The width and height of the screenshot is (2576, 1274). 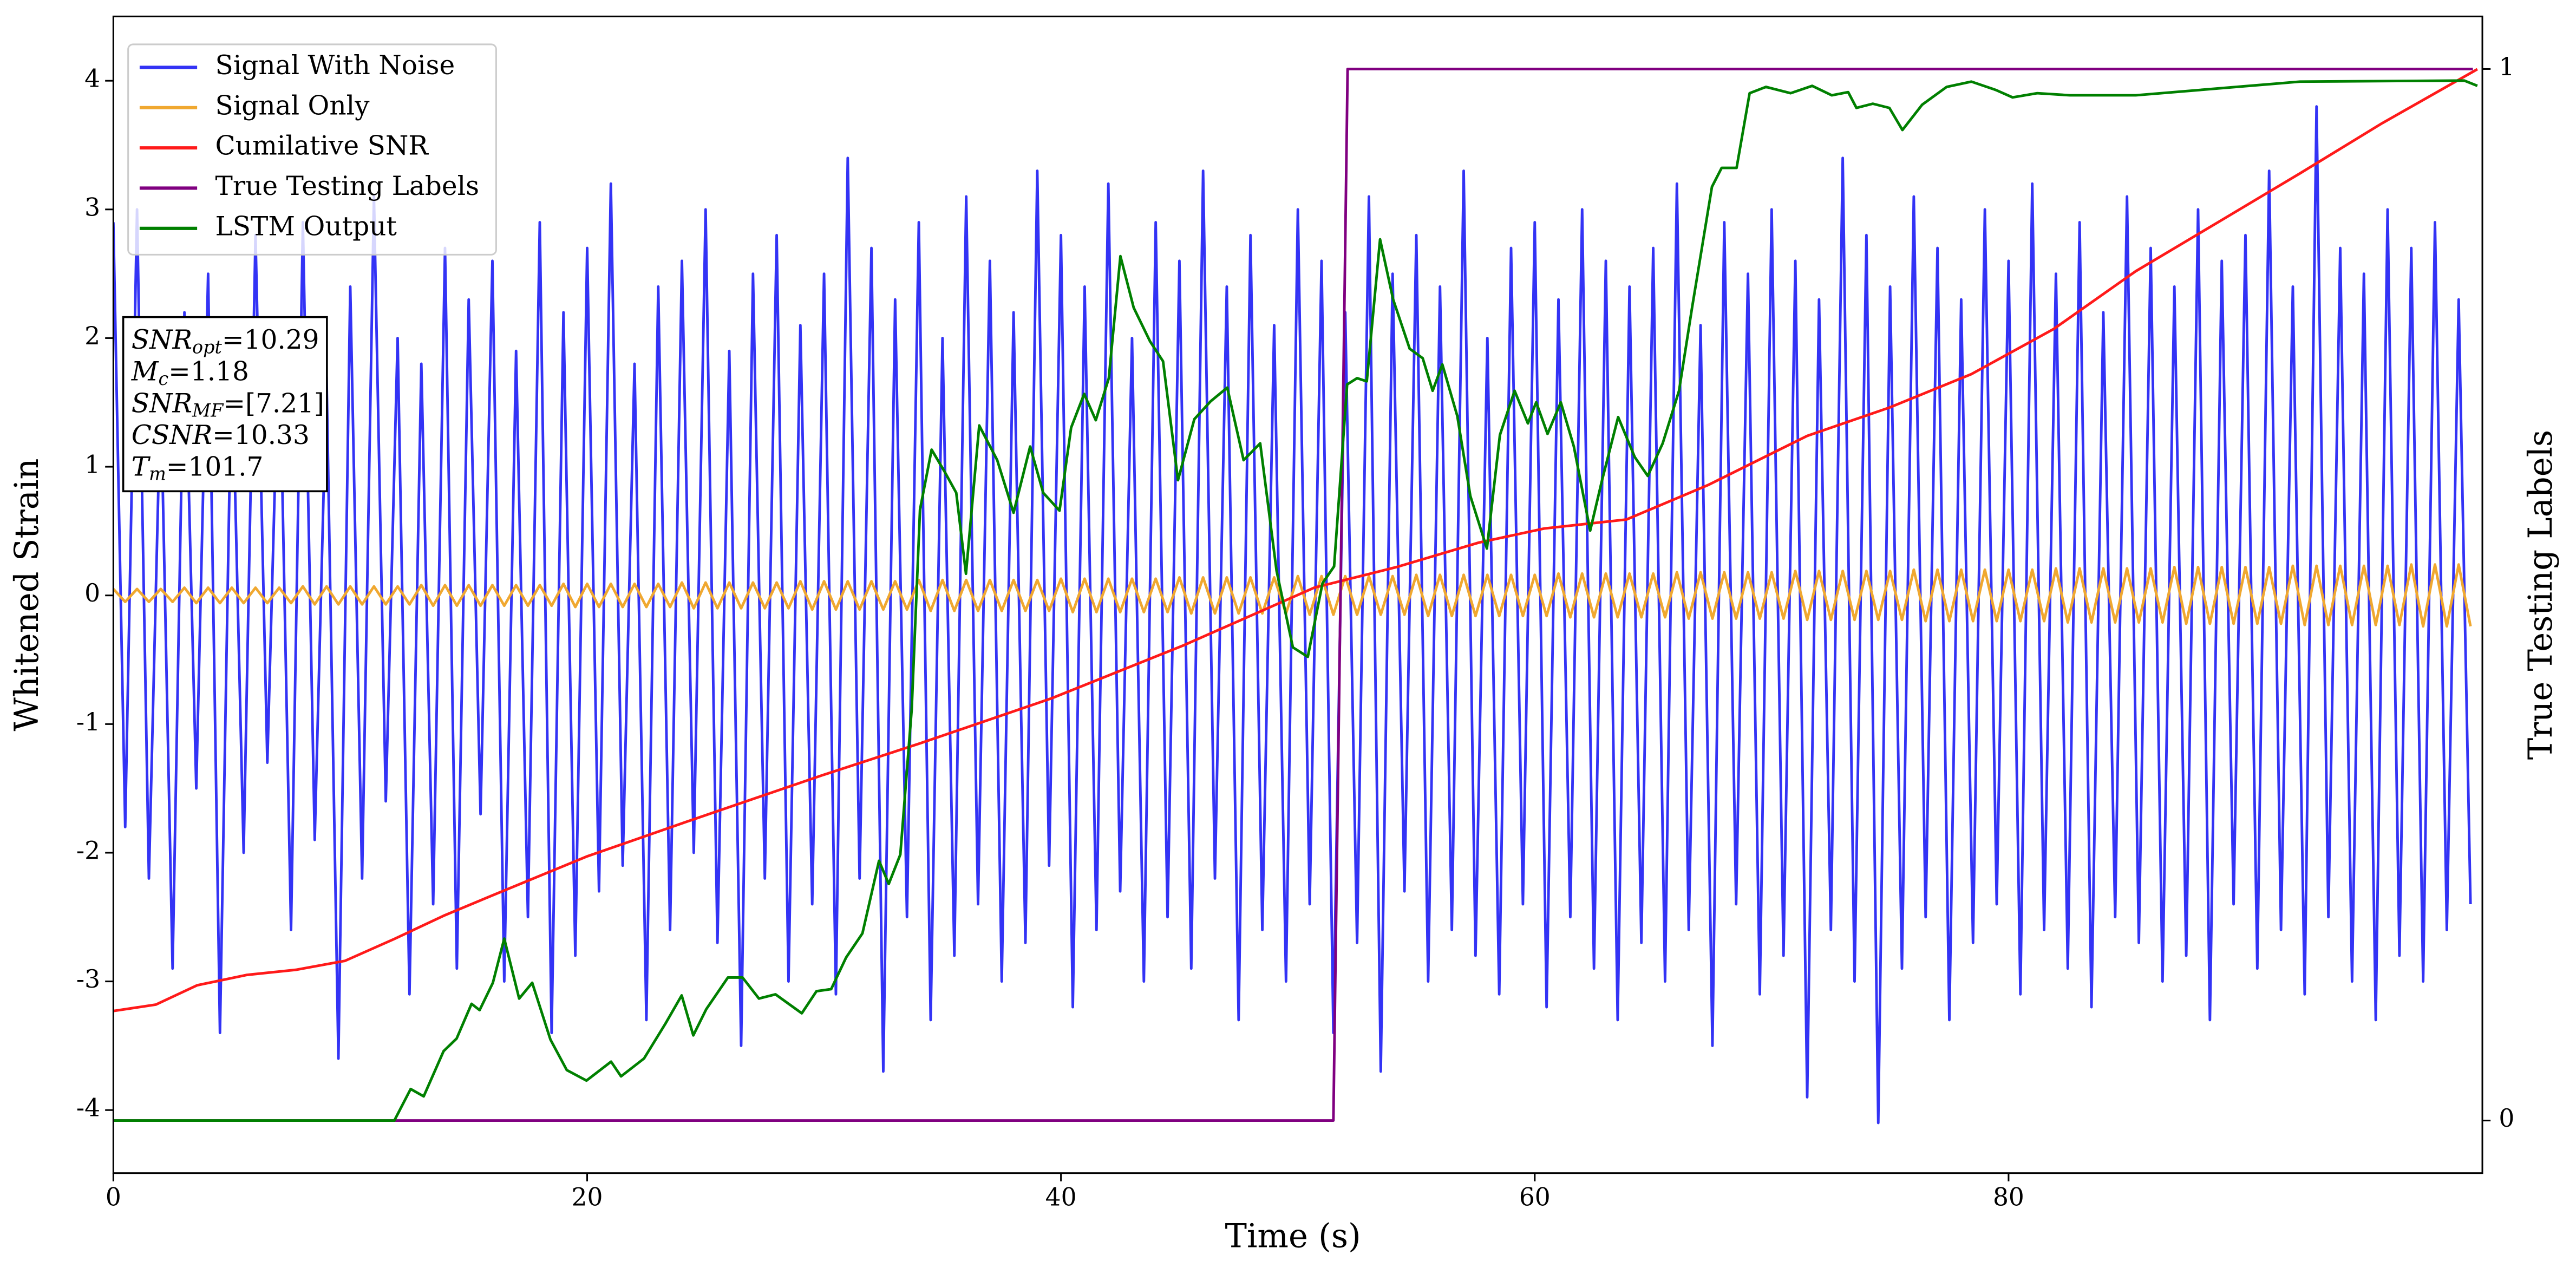 I want to click on annotation-sub: MF, so click(x=208, y=410).